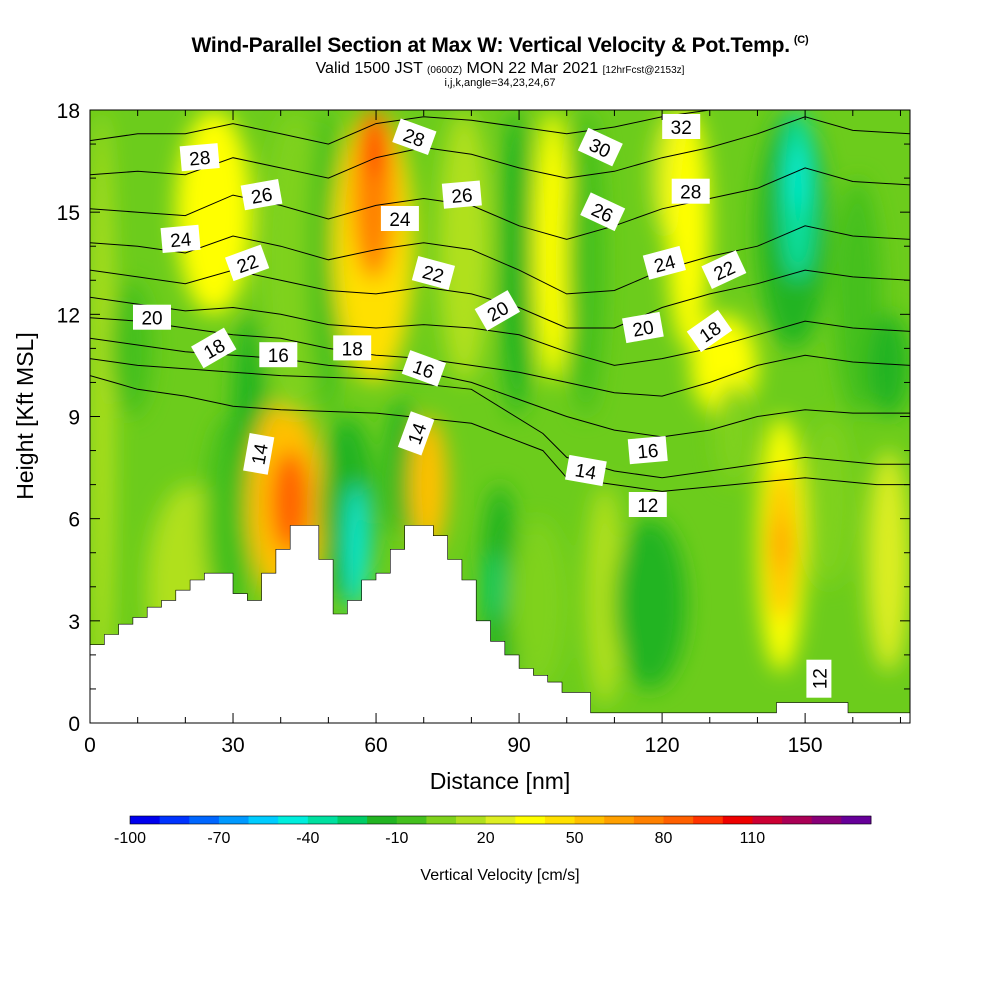 The width and height of the screenshot is (1000, 1000). Describe the element at coordinates (68, 111) in the screenshot. I see `y-tick-label: 18` at that location.